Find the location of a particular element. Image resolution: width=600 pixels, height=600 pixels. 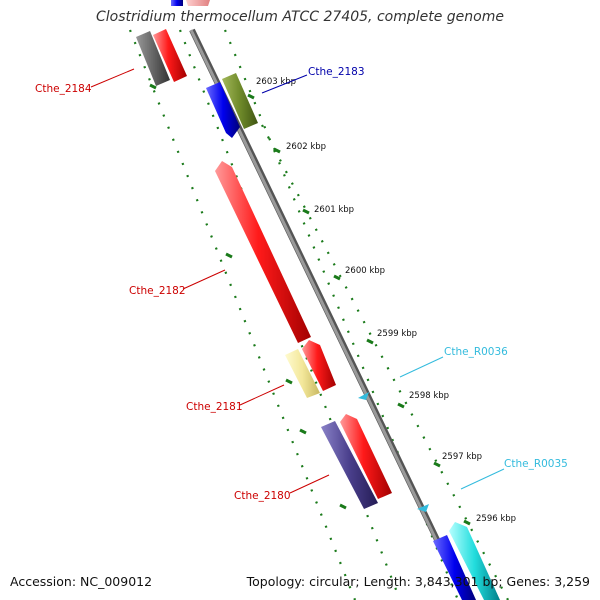

feature-blue-bottom is located at coordinates (454, 567).